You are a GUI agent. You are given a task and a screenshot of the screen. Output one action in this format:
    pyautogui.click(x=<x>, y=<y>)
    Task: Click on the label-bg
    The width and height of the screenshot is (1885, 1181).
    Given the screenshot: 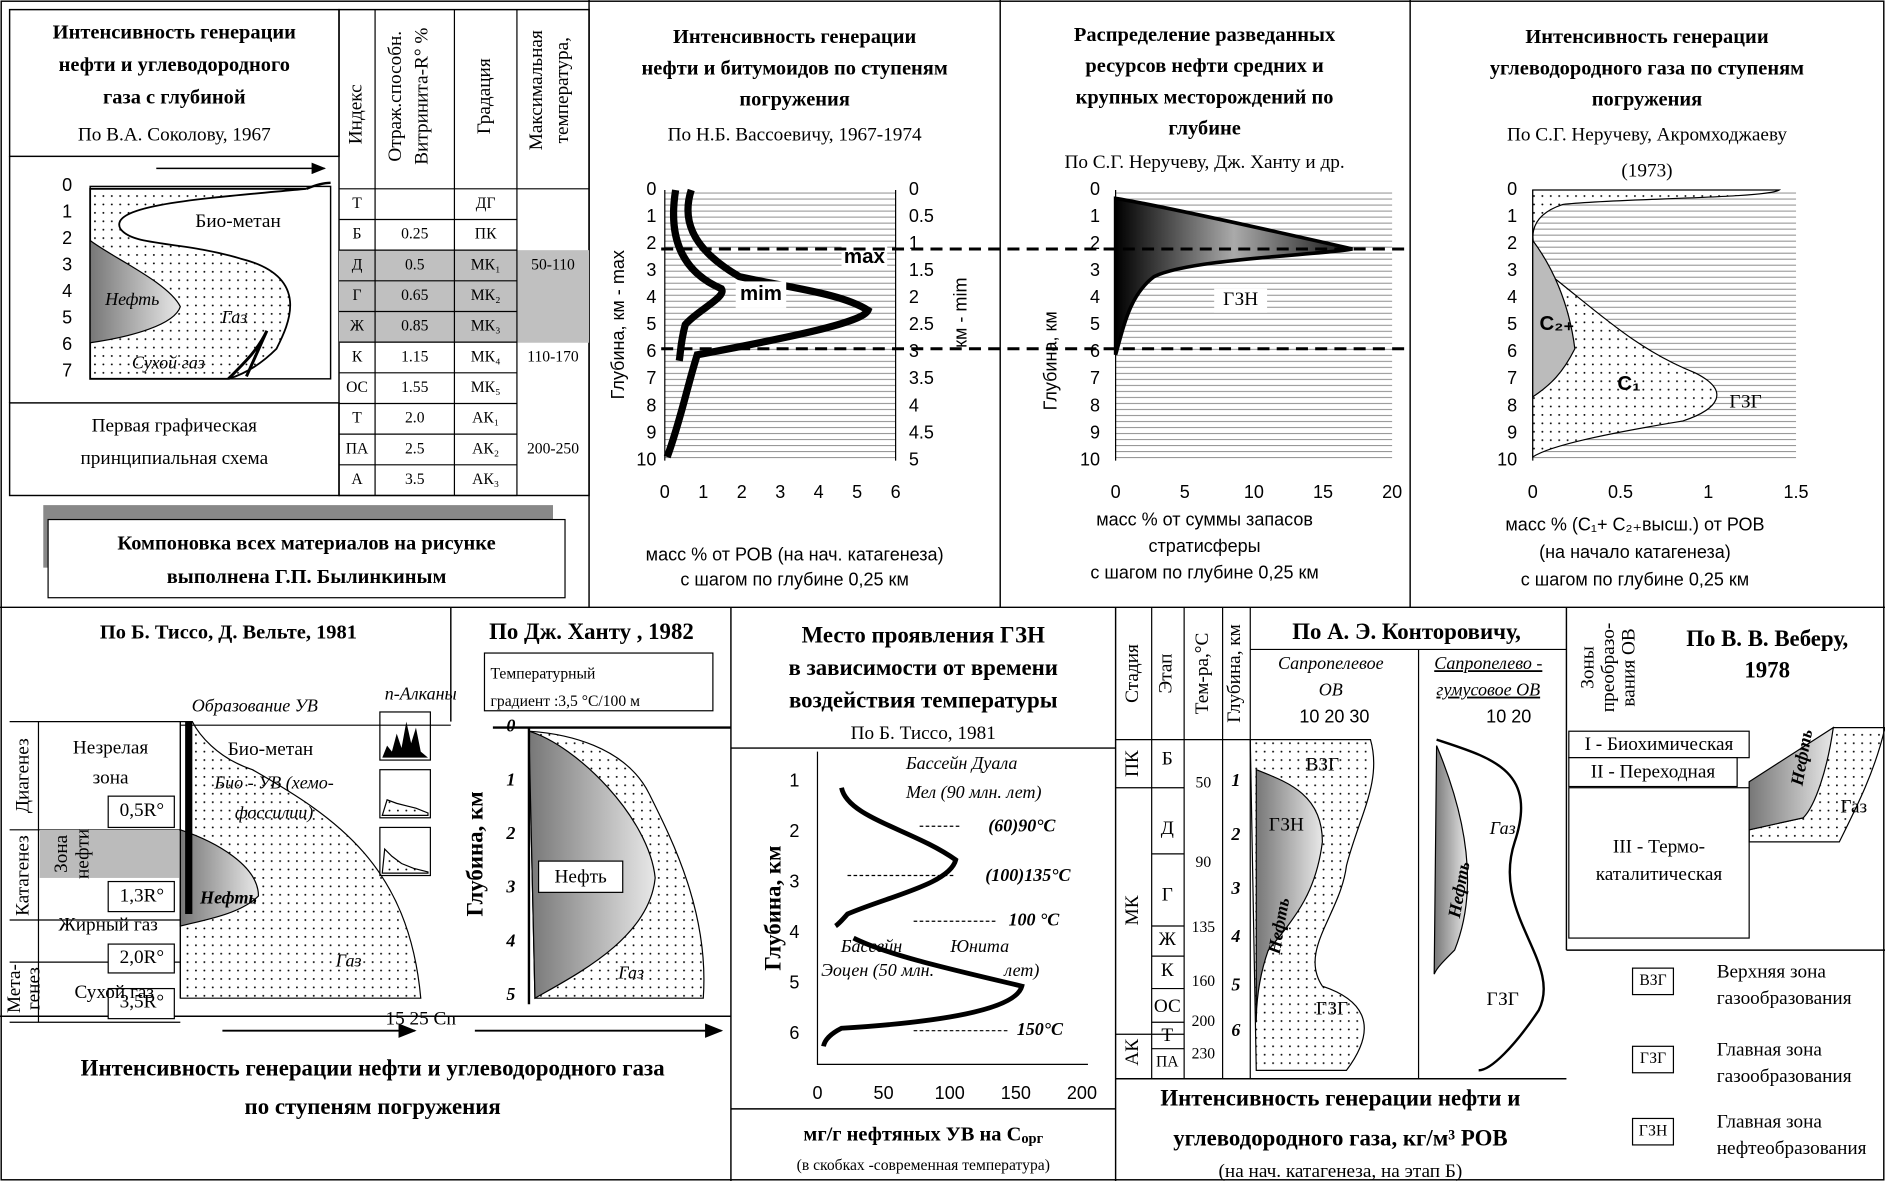 What is the action you would take?
    pyautogui.click(x=761, y=294)
    